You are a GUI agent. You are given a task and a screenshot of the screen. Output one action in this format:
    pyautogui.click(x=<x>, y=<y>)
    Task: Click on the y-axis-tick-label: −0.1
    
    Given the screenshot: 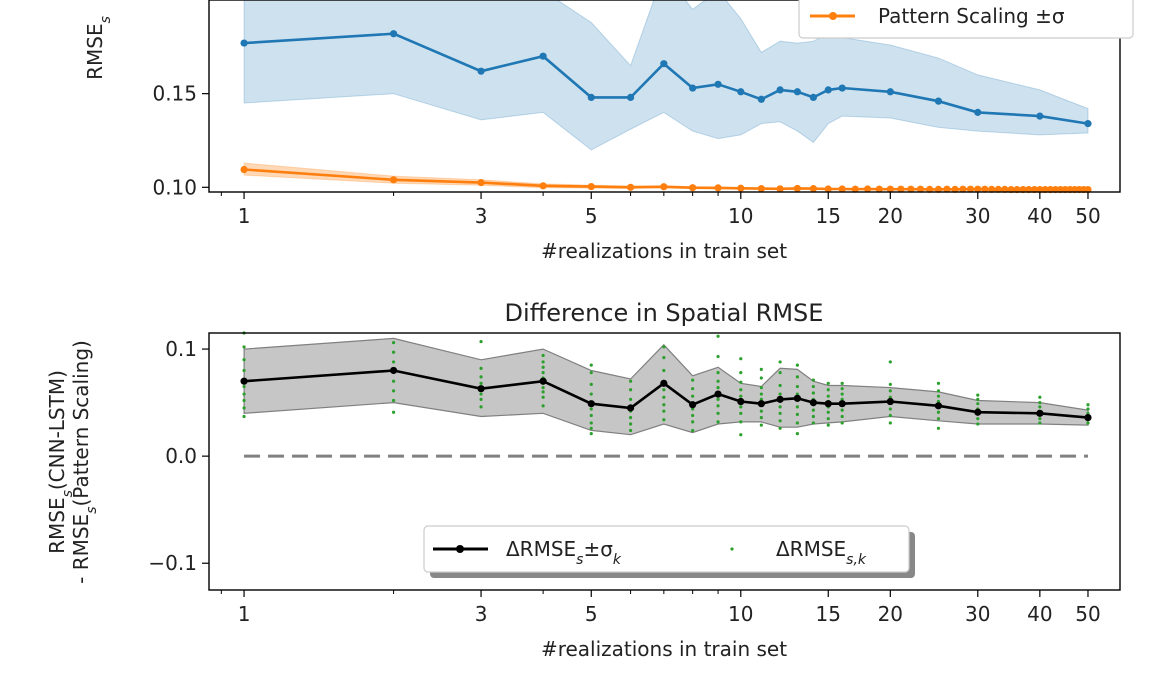 What is the action you would take?
    pyautogui.click(x=172, y=563)
    